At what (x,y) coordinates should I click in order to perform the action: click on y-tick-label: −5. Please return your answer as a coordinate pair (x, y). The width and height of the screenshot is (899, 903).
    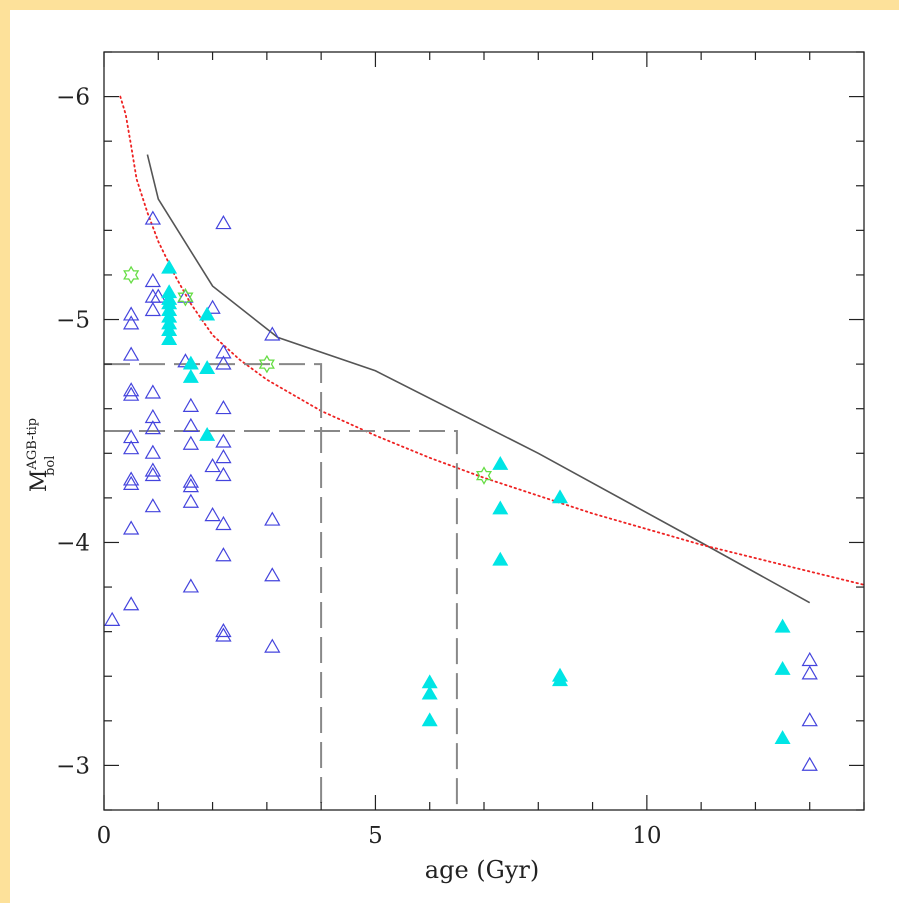
    Looking at the image, I should click on (73, 321).